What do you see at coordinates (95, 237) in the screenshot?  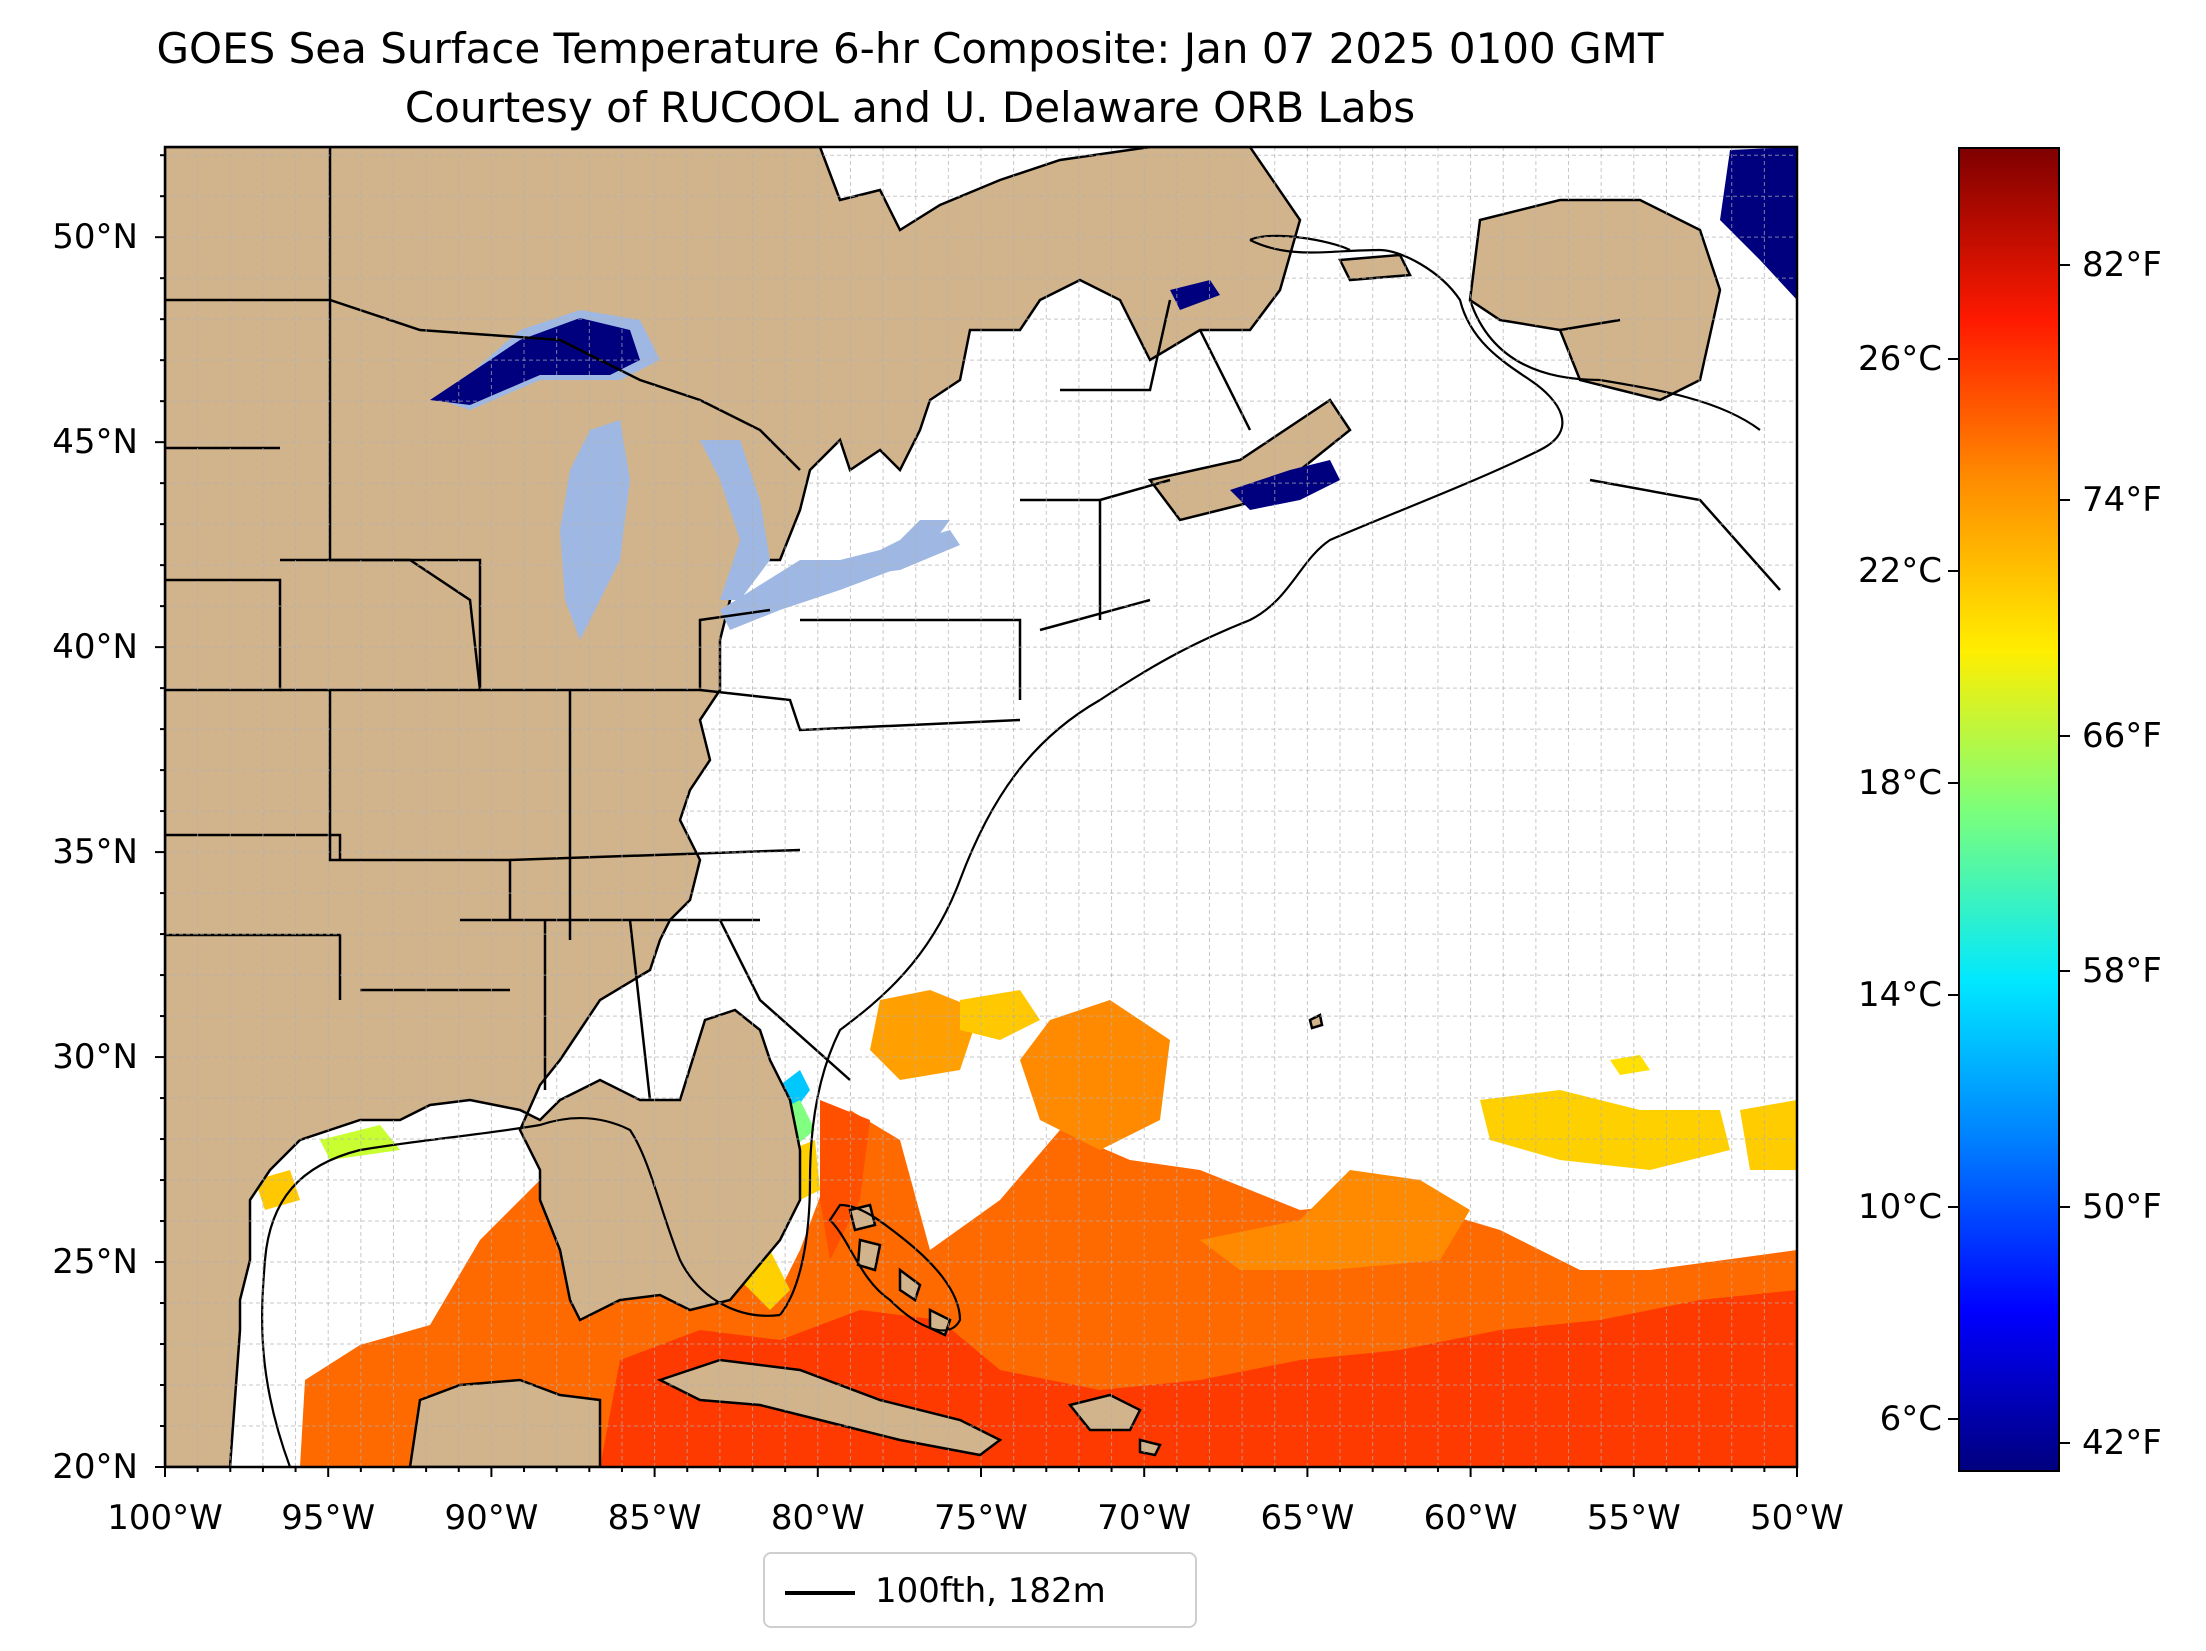 I see `lat-tick-label: 50°N` at bounding box center [95, 237].